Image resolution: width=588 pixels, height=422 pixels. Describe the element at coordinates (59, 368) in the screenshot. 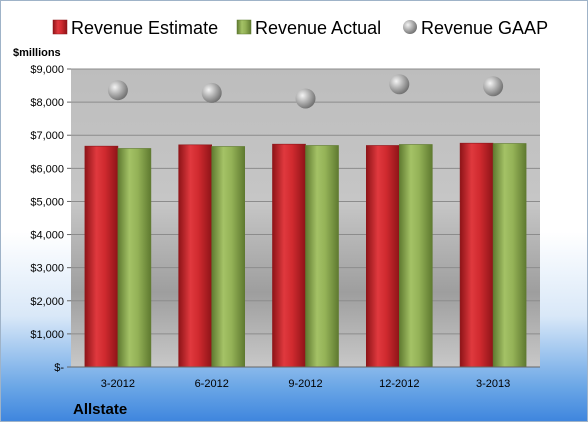

I see `y-tick-label: $-` at that location.